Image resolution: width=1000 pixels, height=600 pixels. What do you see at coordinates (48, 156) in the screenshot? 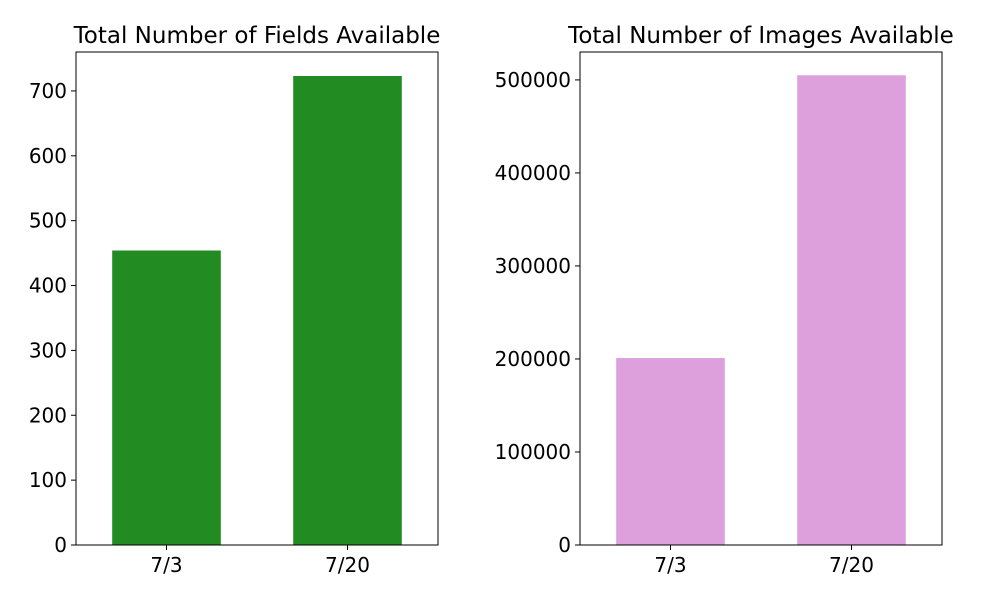
I see `y-tick-label: 600` at bounding box center [48, 156].